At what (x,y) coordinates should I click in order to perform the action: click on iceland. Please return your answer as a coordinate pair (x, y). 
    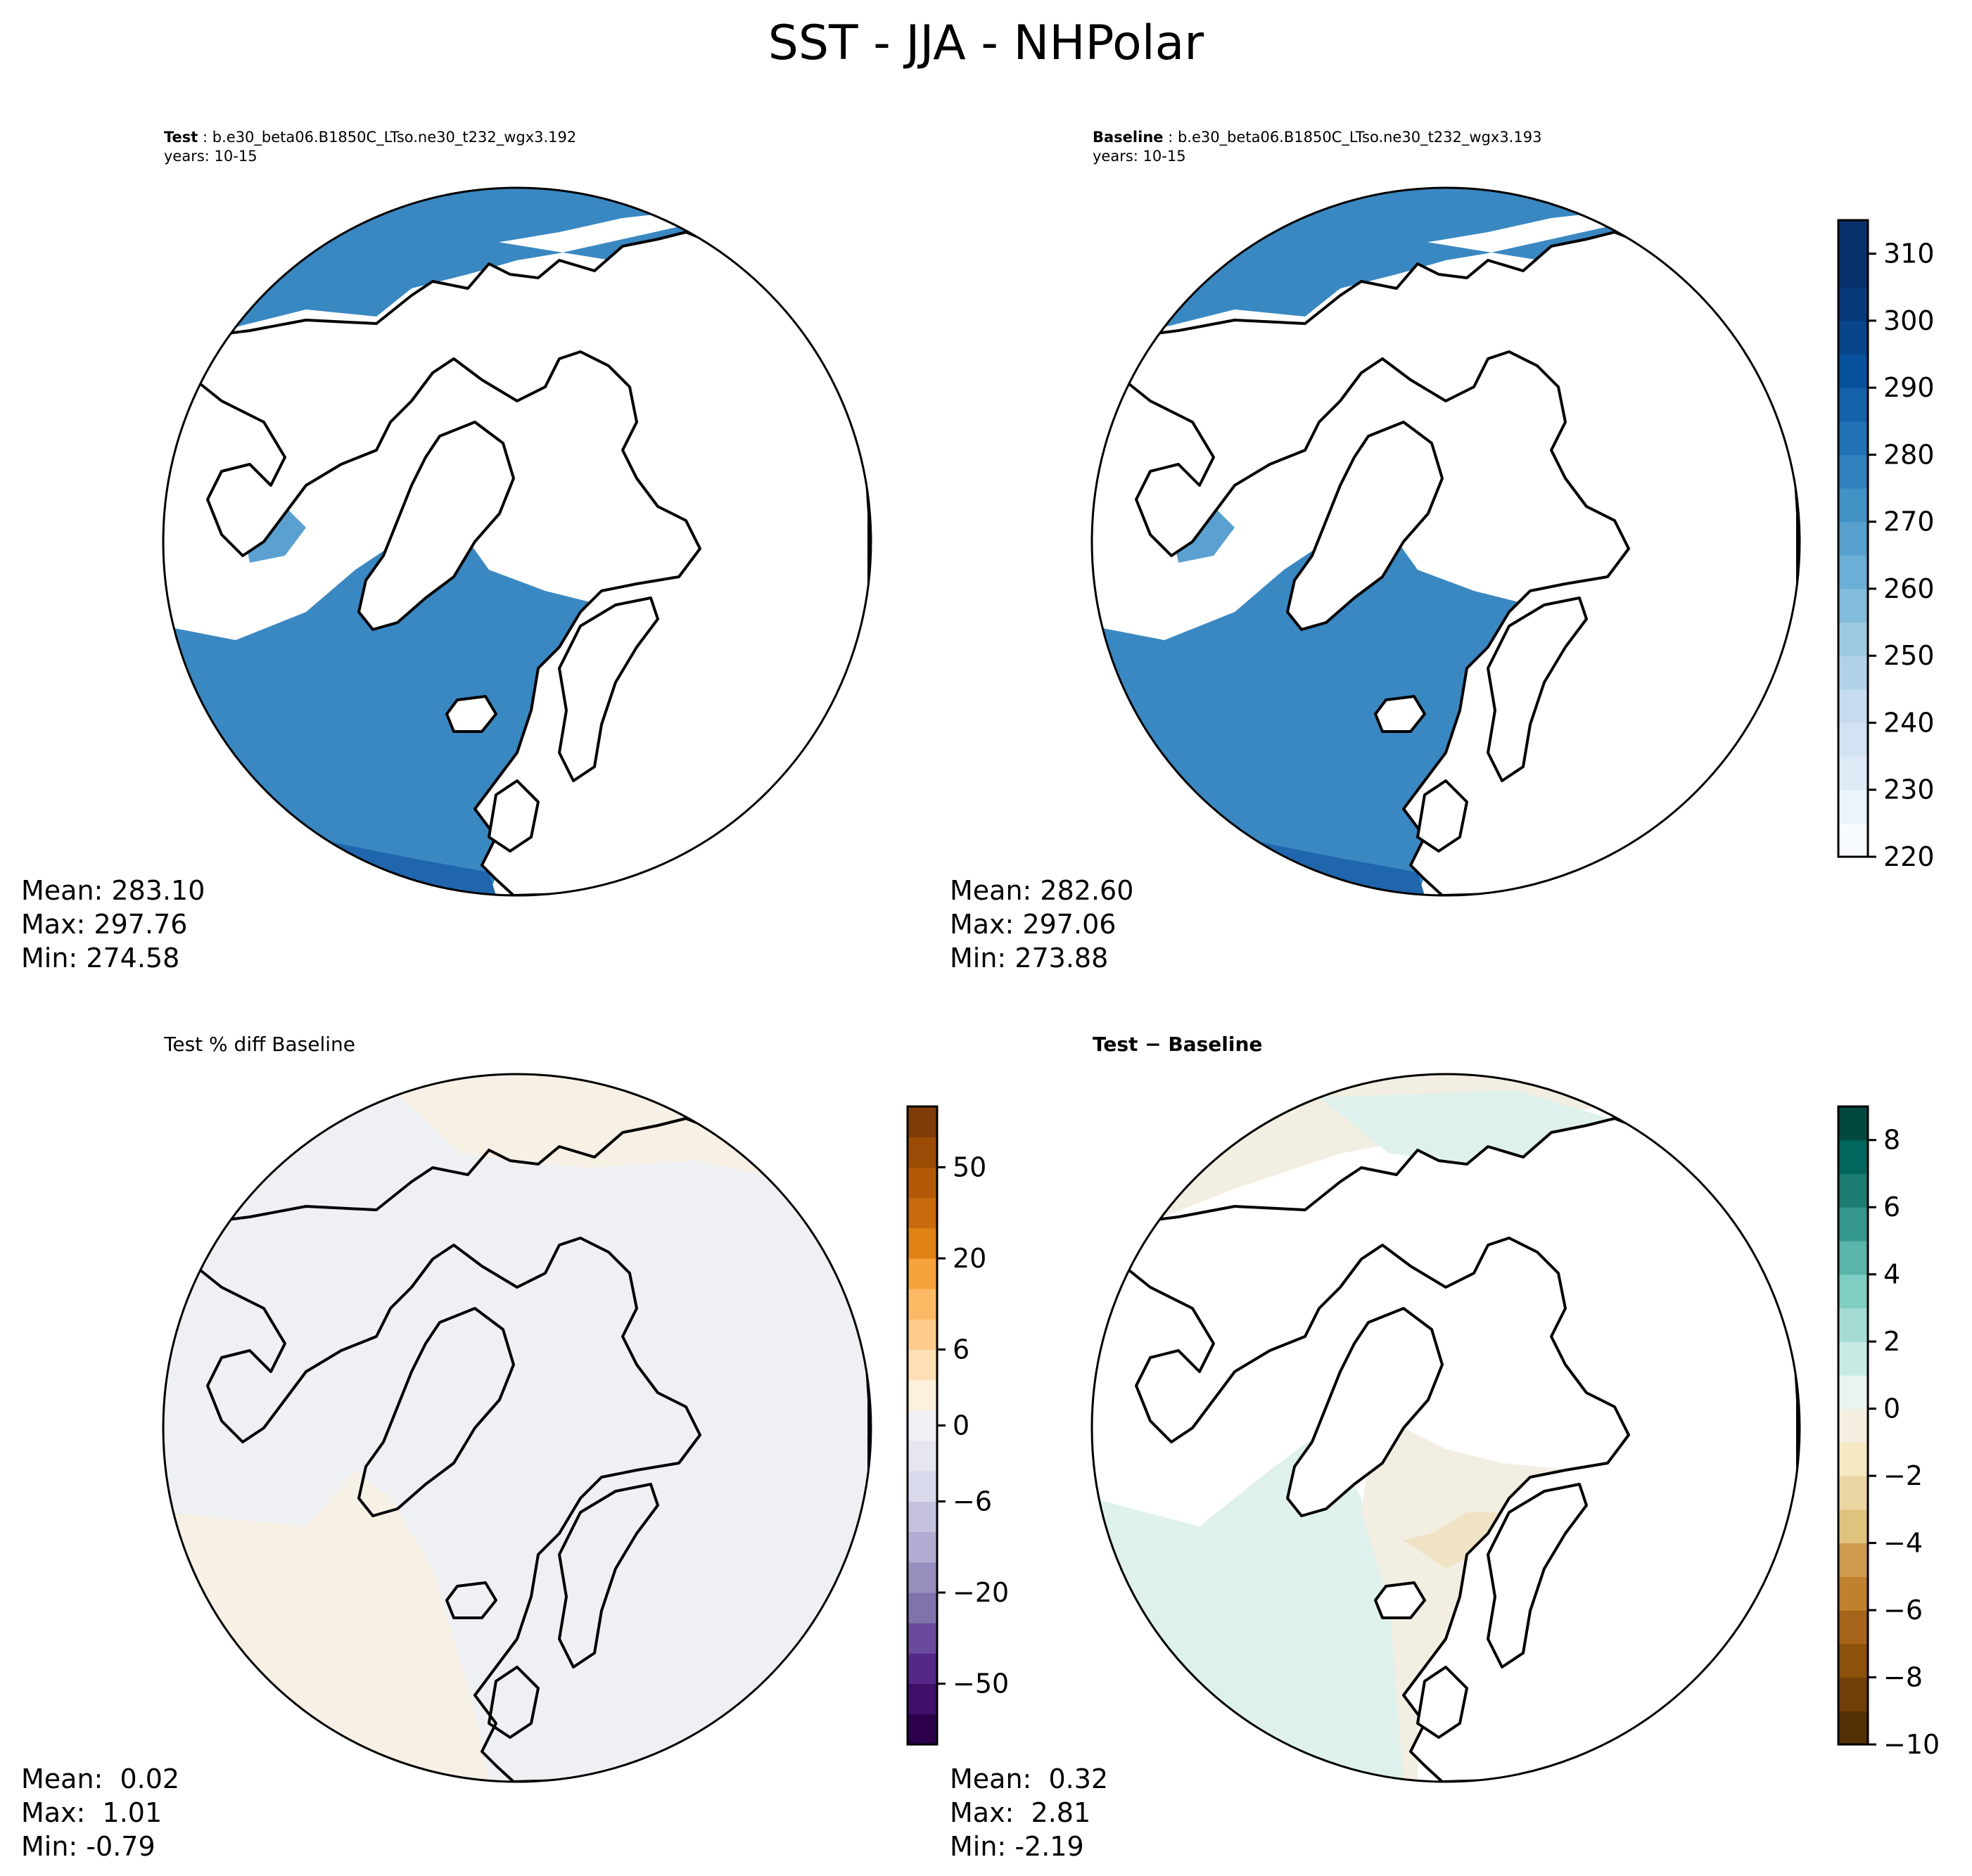
    Looking at the image, I should click on (1400, 1600).